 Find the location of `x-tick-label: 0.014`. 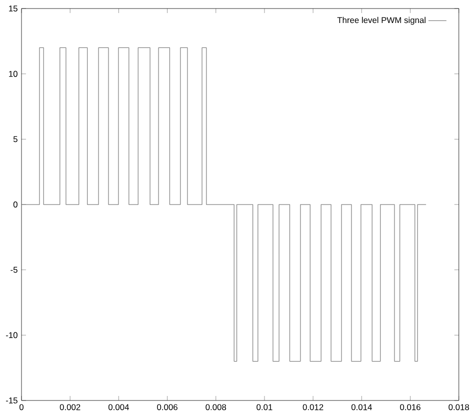

x-tick-label: 0.014 is located at coordinates (361, 407).